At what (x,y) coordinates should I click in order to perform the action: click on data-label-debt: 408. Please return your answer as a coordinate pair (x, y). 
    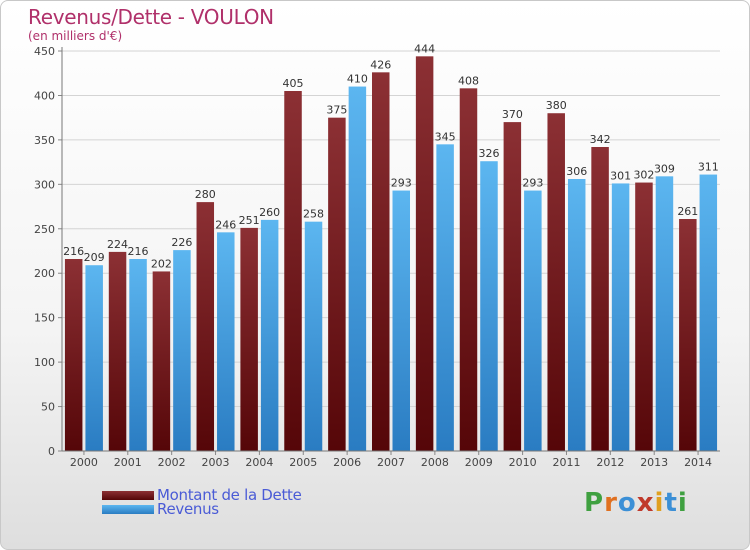
    Looking at the image, I should click on (468, 80).